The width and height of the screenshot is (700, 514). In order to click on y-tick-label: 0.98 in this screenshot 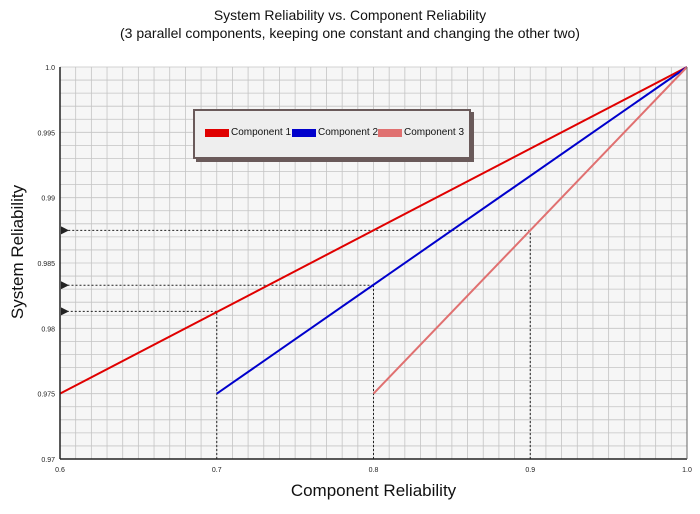, I will do `click(48, 329)`.